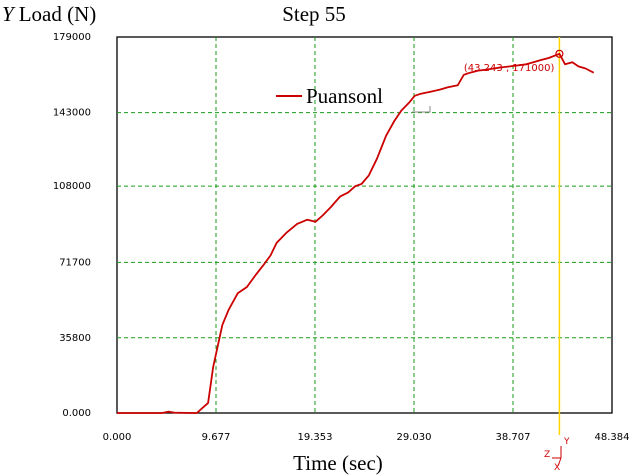  What do you see at coordinates (314, 437) in the screenshot?
I see `x-tick-label: 19.353` at bounding box center [314, 437].